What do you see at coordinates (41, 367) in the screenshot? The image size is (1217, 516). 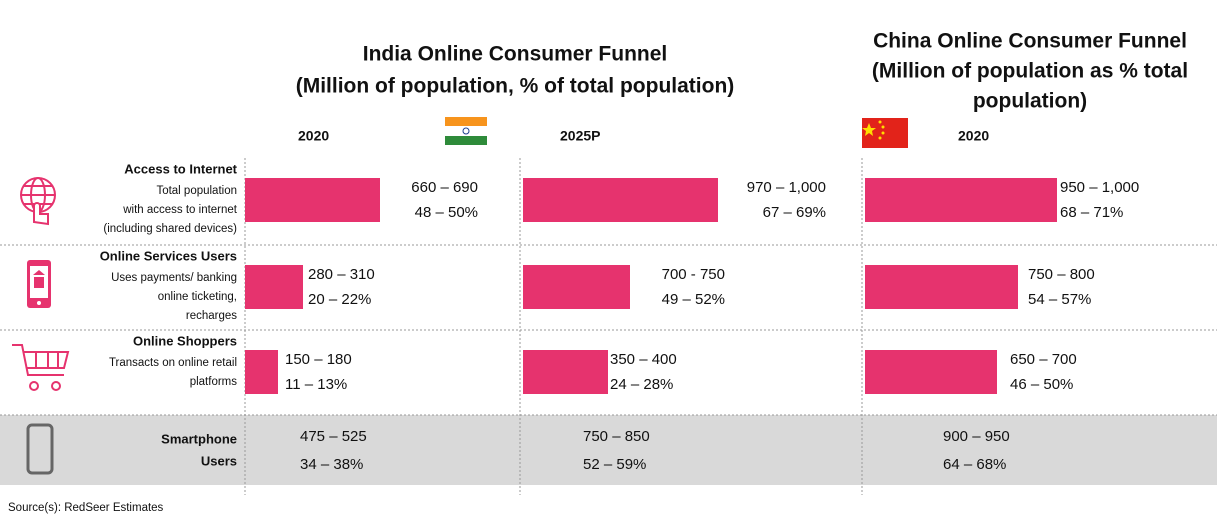 I see `cart-icon` at bounding box center [41, 367].